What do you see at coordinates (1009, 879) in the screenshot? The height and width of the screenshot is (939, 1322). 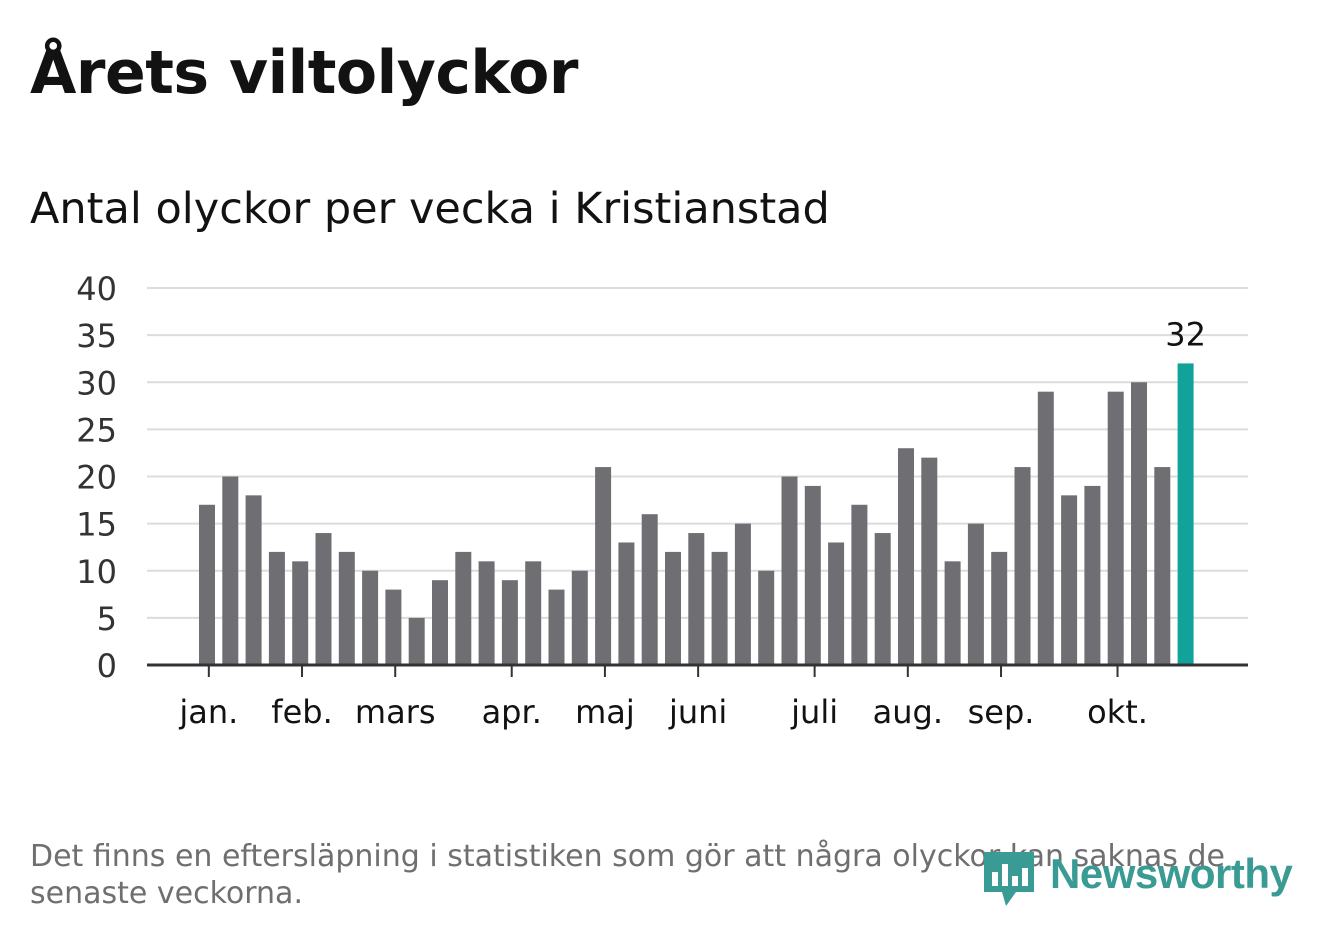 I see `newsworthy-logo-icon` at bounding box center [1009, 879].